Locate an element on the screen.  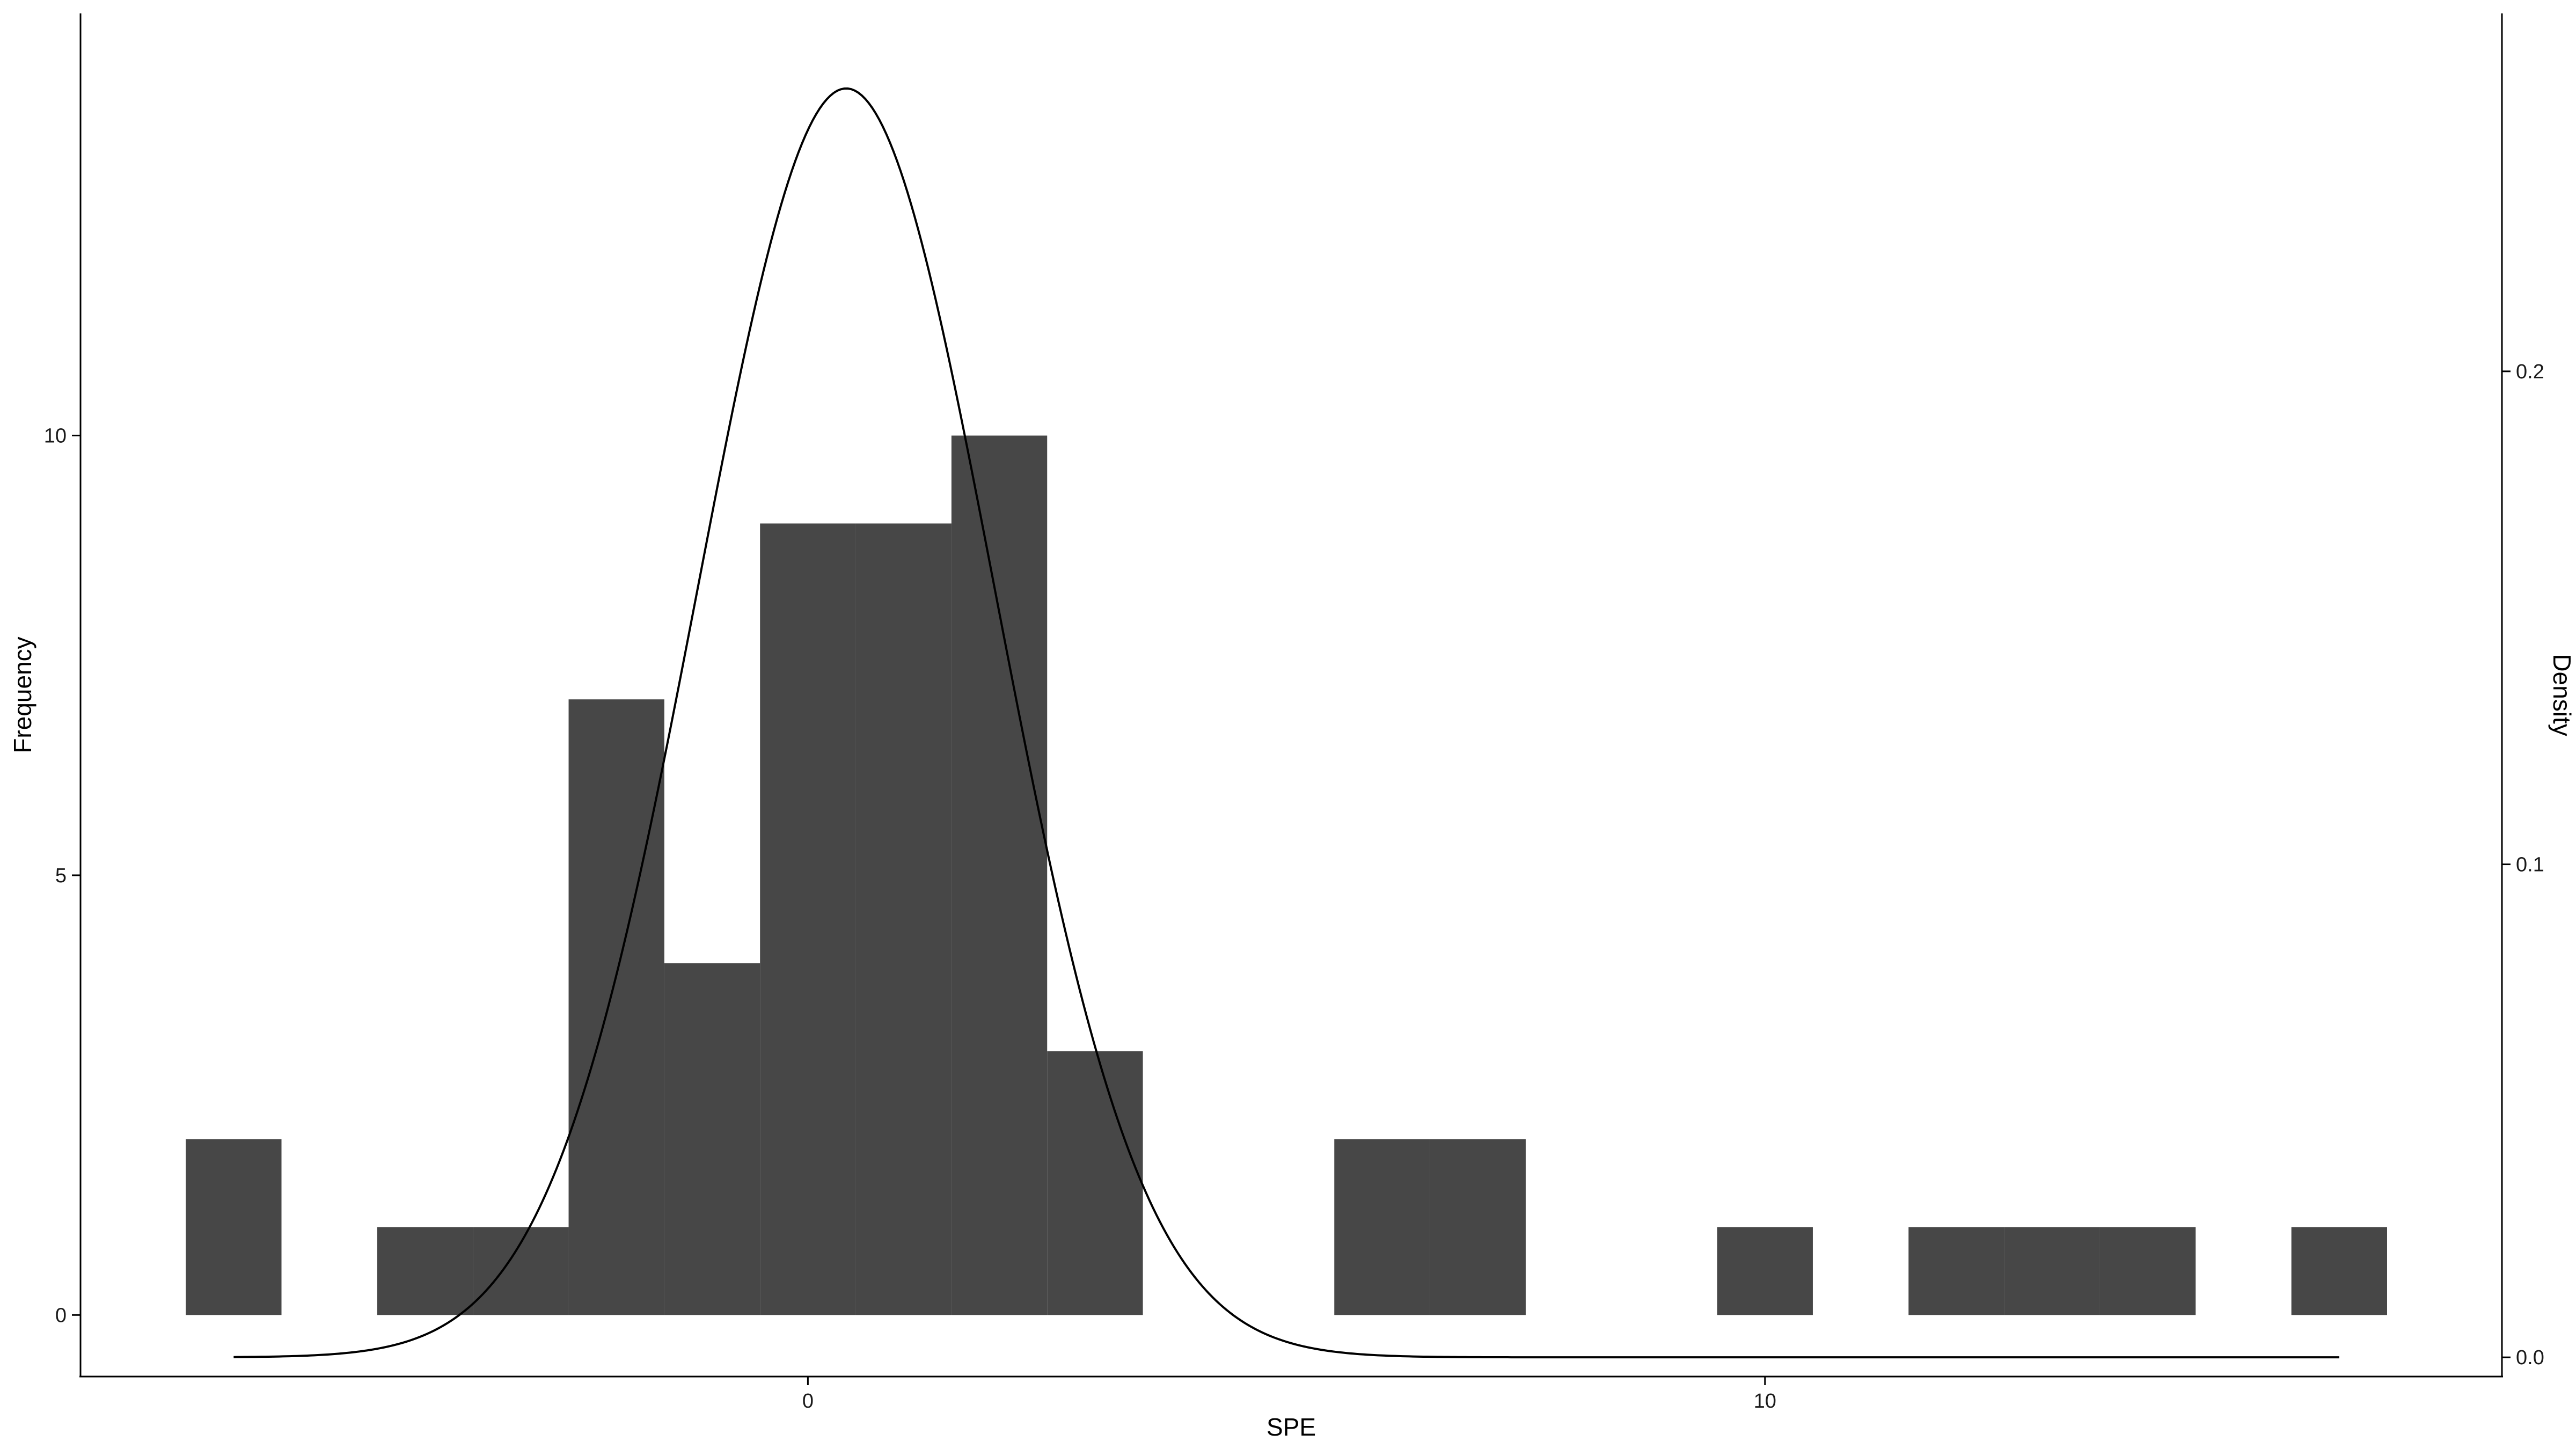
left-y-axis-ticks: 0 5 10 is located at coordinates (62, 876).